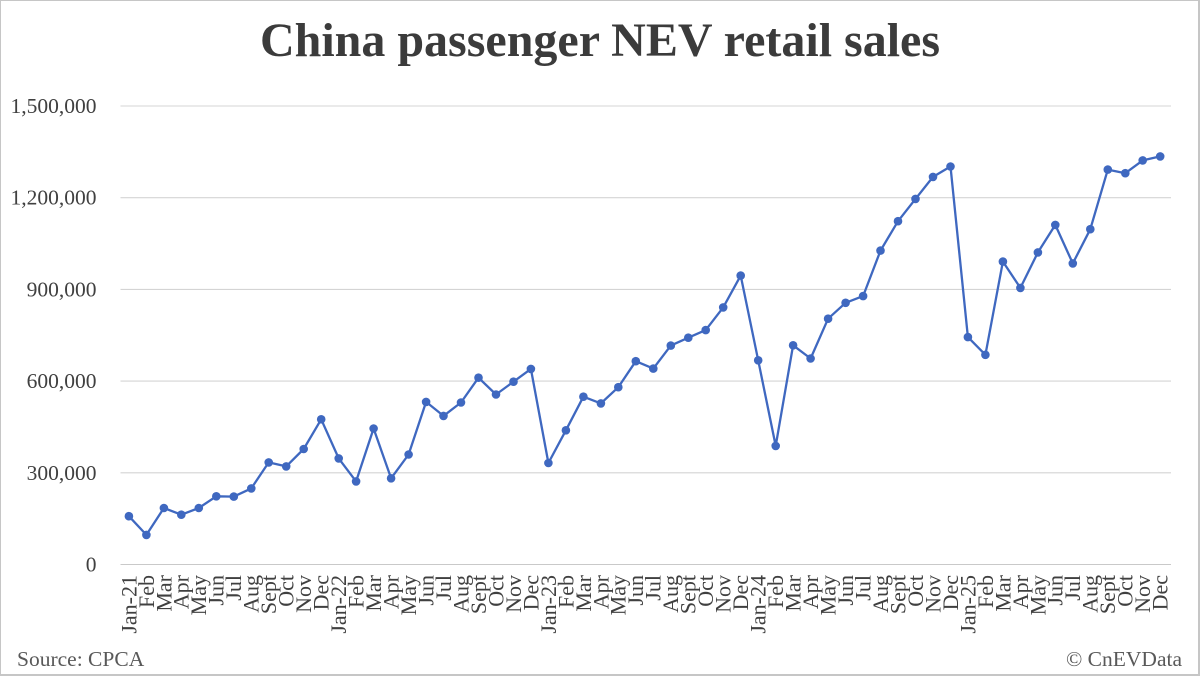 This screenshot has width=1200, height=676. I want to click on svg-text: Jan-21, so click(128, 604).